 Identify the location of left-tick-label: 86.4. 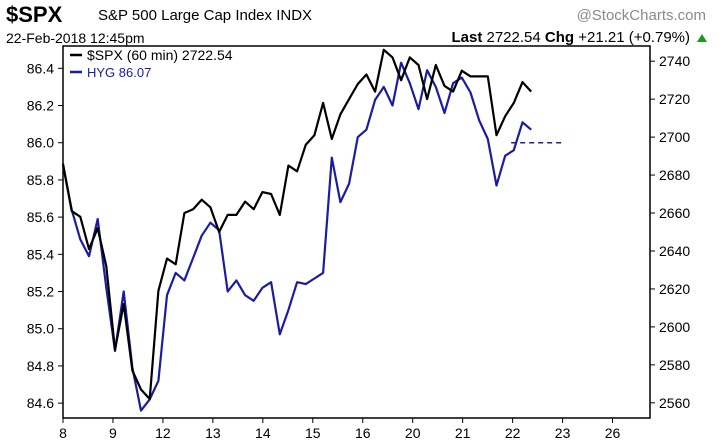
(40, 68).